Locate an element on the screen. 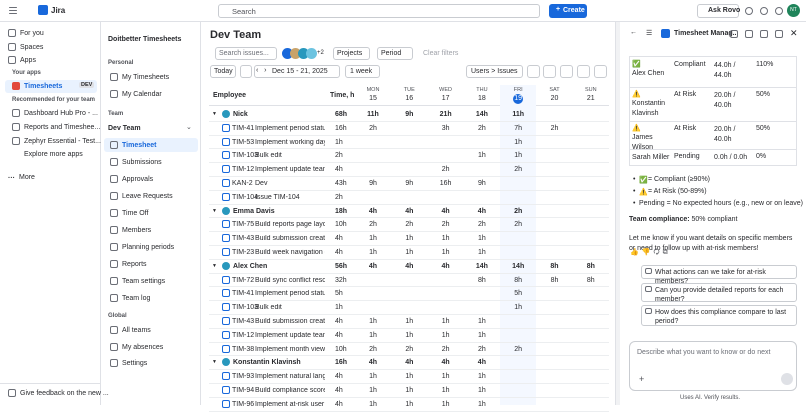 This screenshot has height=412, width=806. nav-item: Approvals is located at coordinates (138, 179).